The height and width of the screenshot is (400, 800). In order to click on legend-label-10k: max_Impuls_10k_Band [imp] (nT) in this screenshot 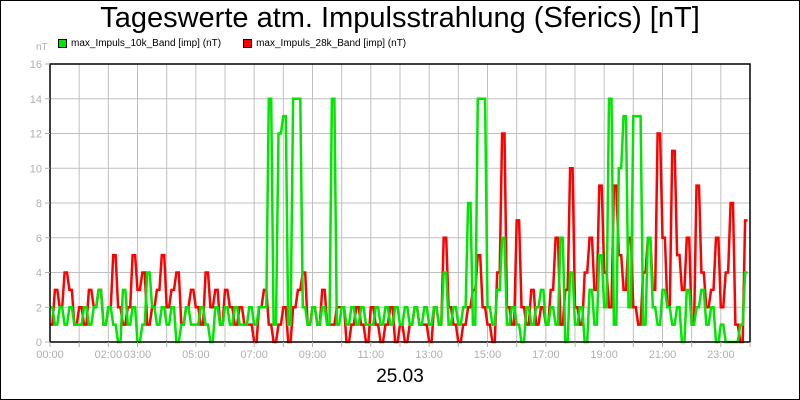, I will do `click(146, 43)`.